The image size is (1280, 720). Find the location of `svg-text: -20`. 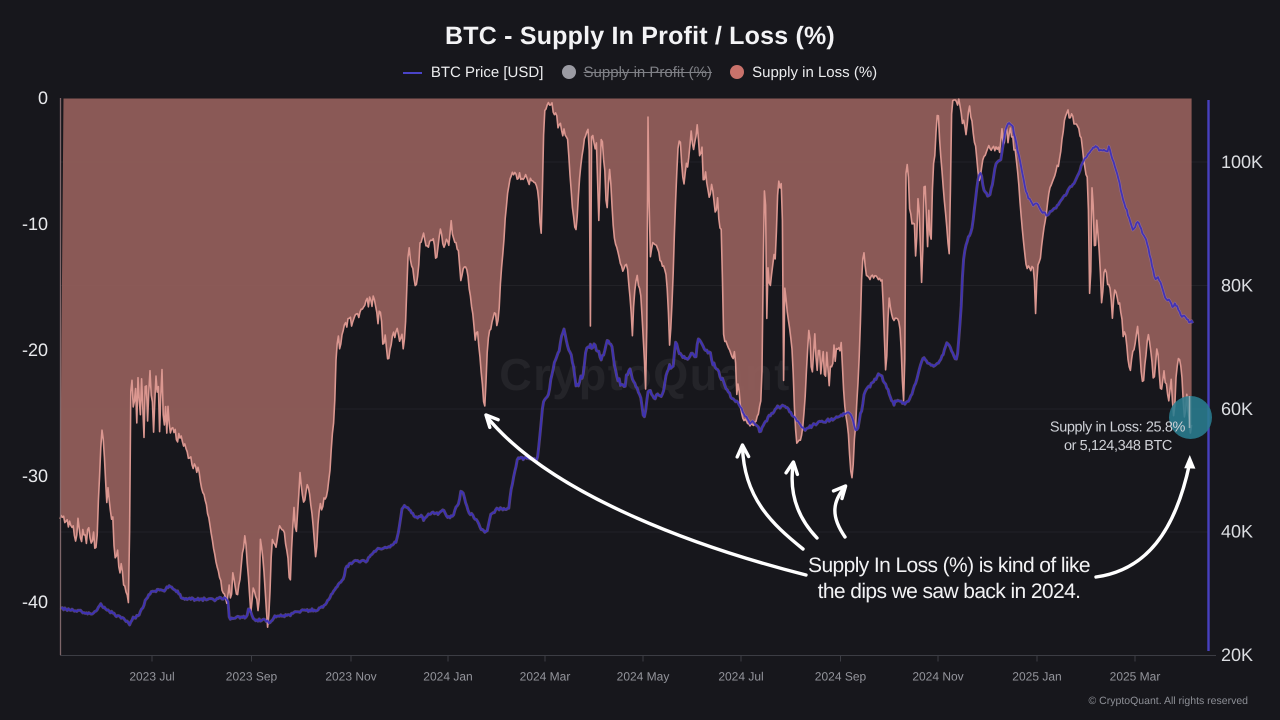

svg-text: -20 is located at coordinates (35, 350).